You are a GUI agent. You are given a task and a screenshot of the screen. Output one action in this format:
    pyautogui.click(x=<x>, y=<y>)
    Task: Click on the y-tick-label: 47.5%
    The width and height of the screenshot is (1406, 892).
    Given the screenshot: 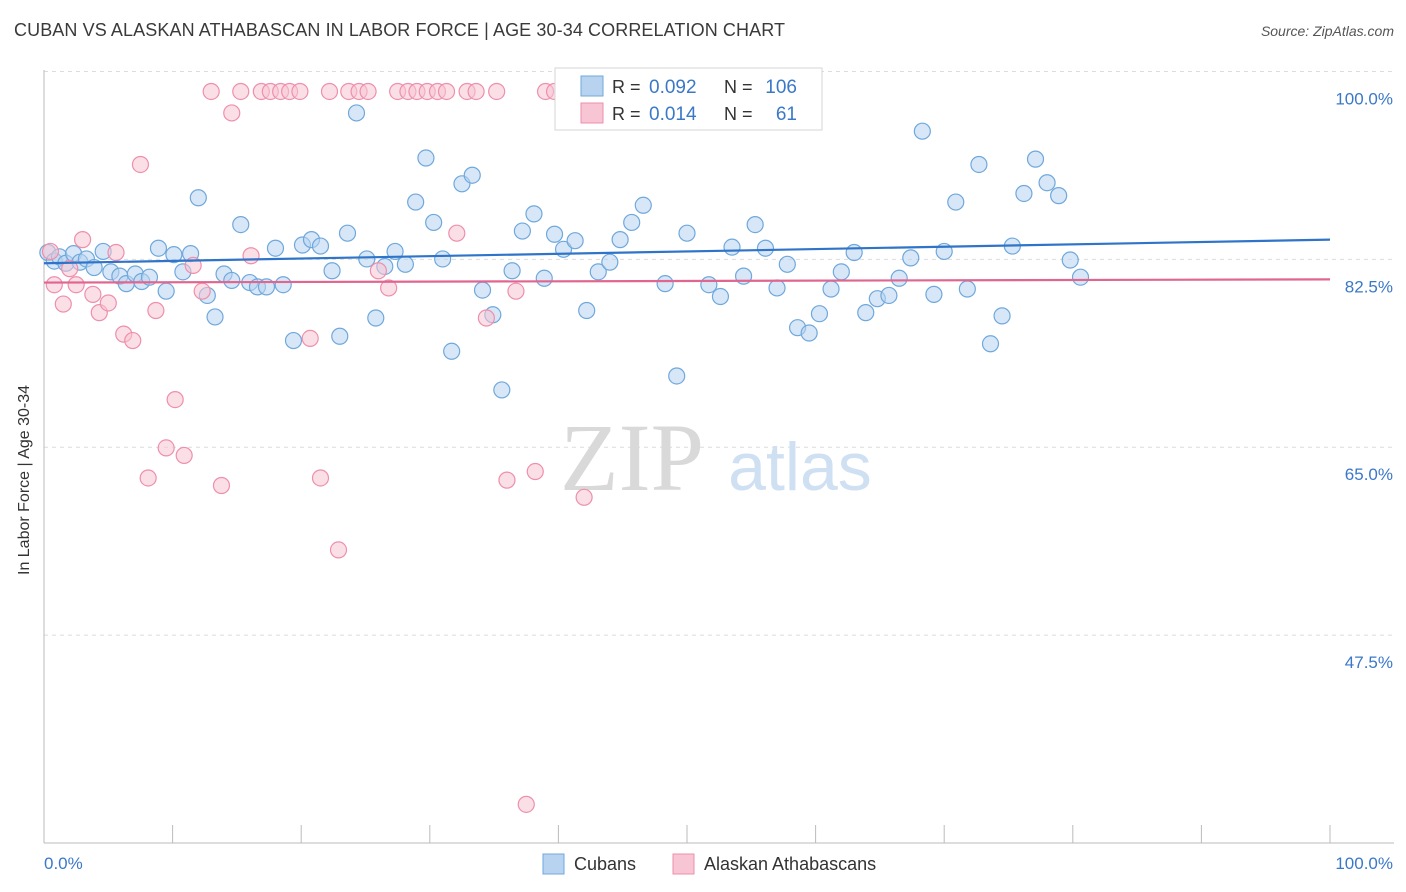 What is the action you would take?
    pyautogui.click(x=1369, y=662)
    